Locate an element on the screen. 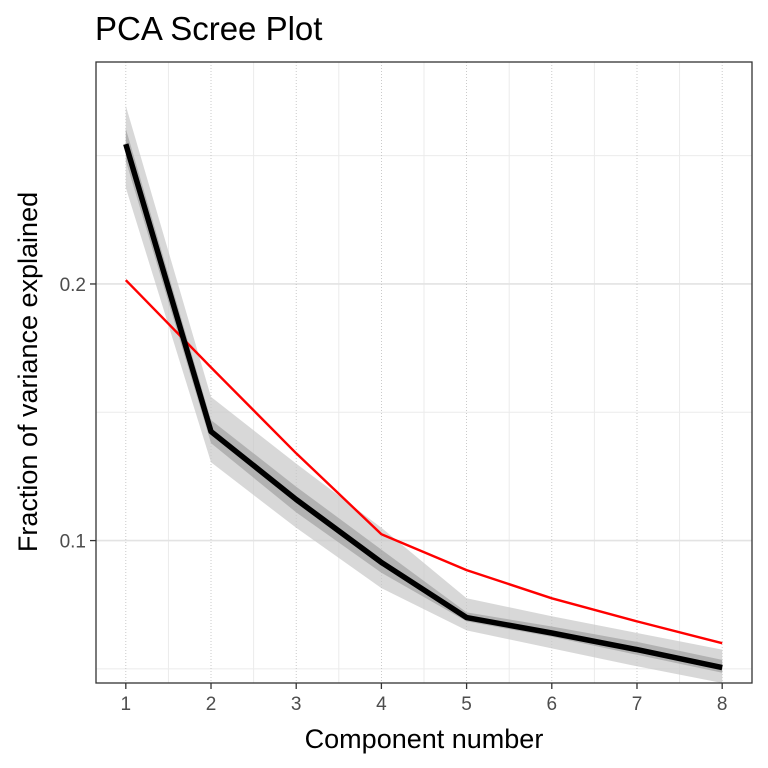 The image size is (768, 768). x-tick-label: 4 is located at coordinates (381, 704).